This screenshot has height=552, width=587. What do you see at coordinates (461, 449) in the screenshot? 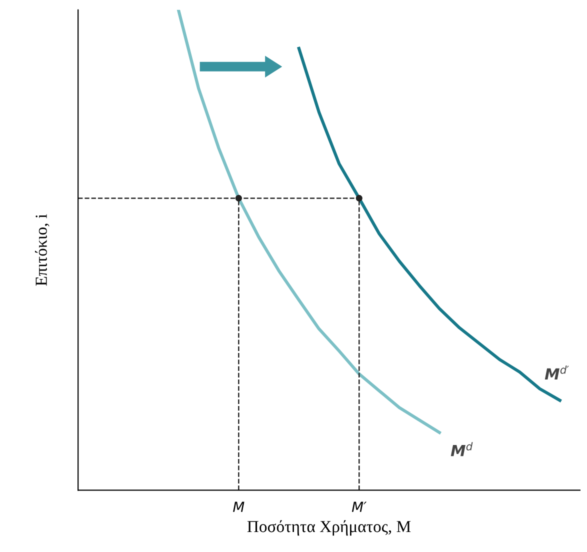
I see `series-label: M$^{d}$` at bounding box center [461, 449].